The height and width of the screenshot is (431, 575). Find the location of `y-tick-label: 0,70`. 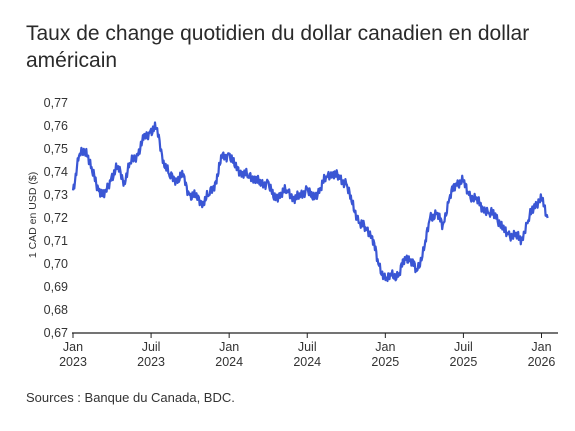

y-tick-label: 0,70 is located at coordinates (56, 264).